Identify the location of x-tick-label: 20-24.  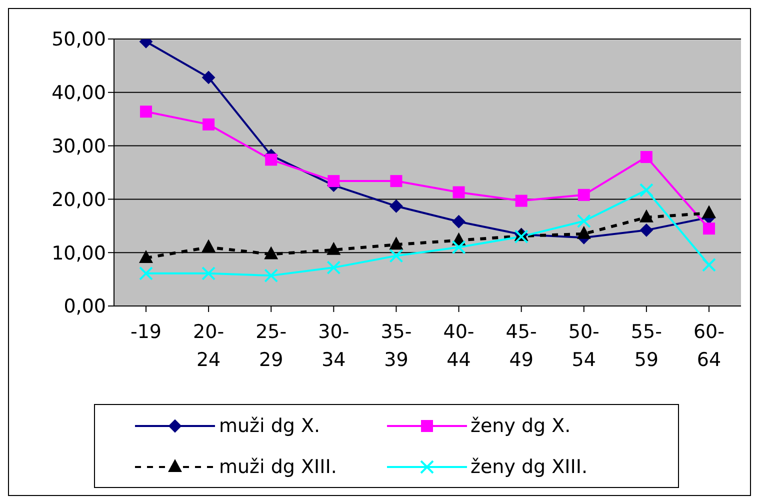
(208, 346).